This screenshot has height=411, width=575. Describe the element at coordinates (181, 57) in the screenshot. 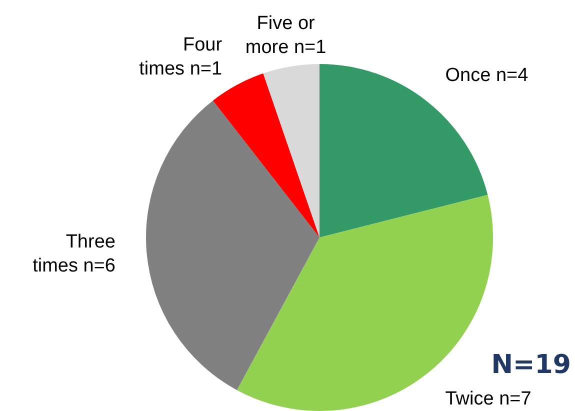

I see `slice-label: Four times n=1` at that location.